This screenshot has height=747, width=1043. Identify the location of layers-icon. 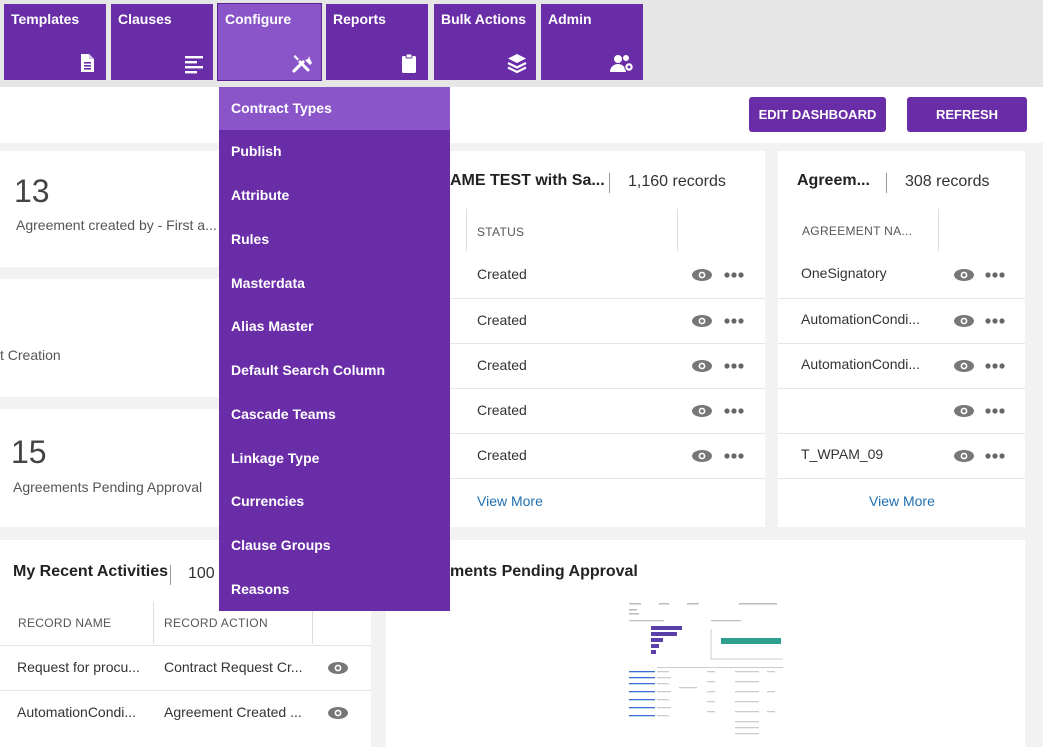
(517, 64).